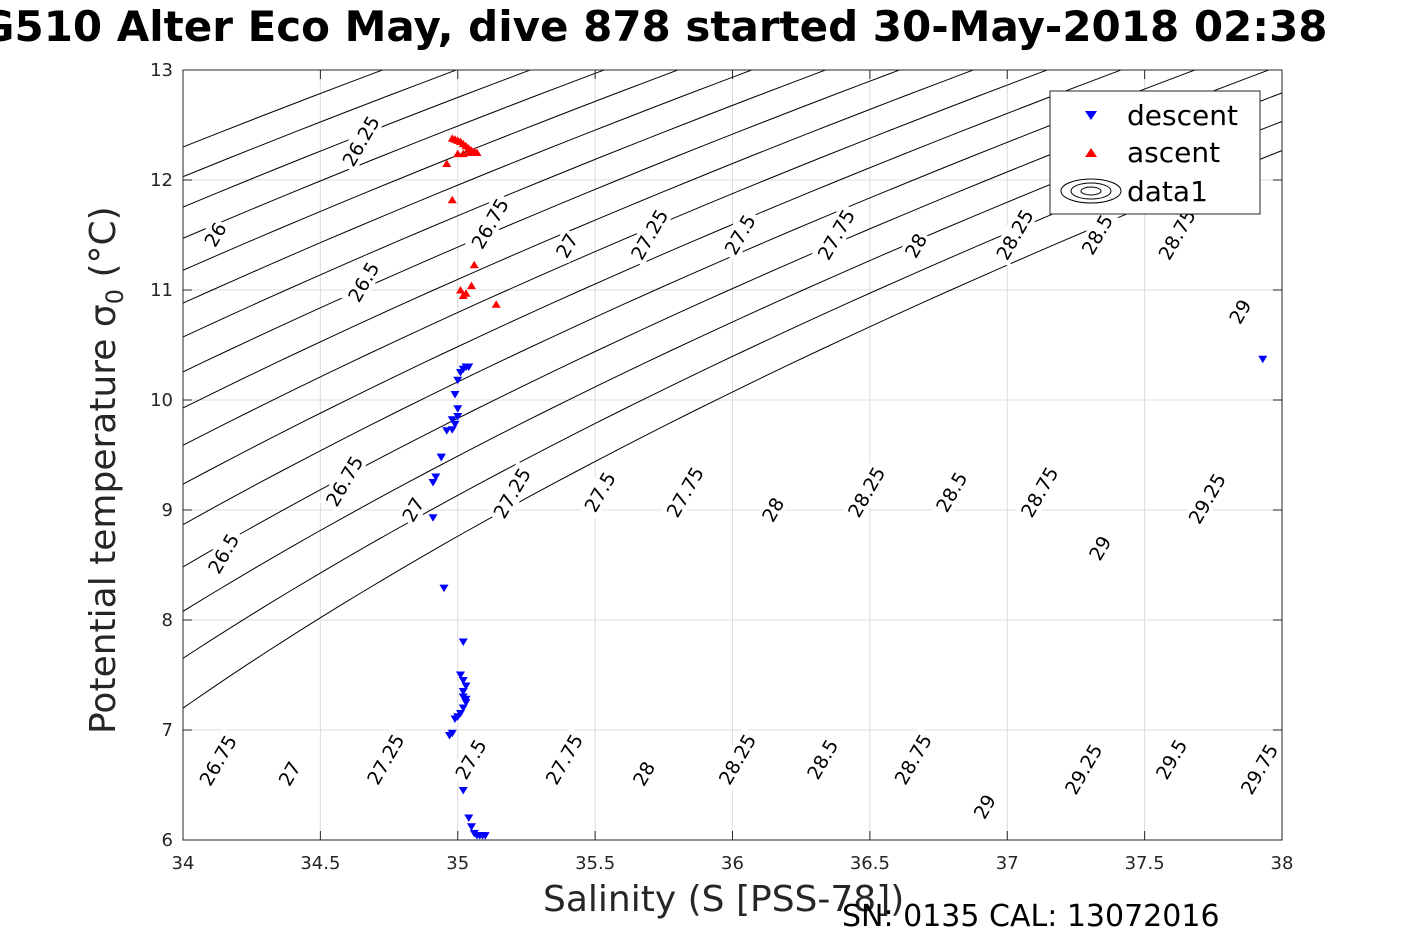 The height and width of the screenshot is (945, 1417). Describe the element at coordinates (161, 400) in the screenshot. I see `y-tick-label: 10` at that location.